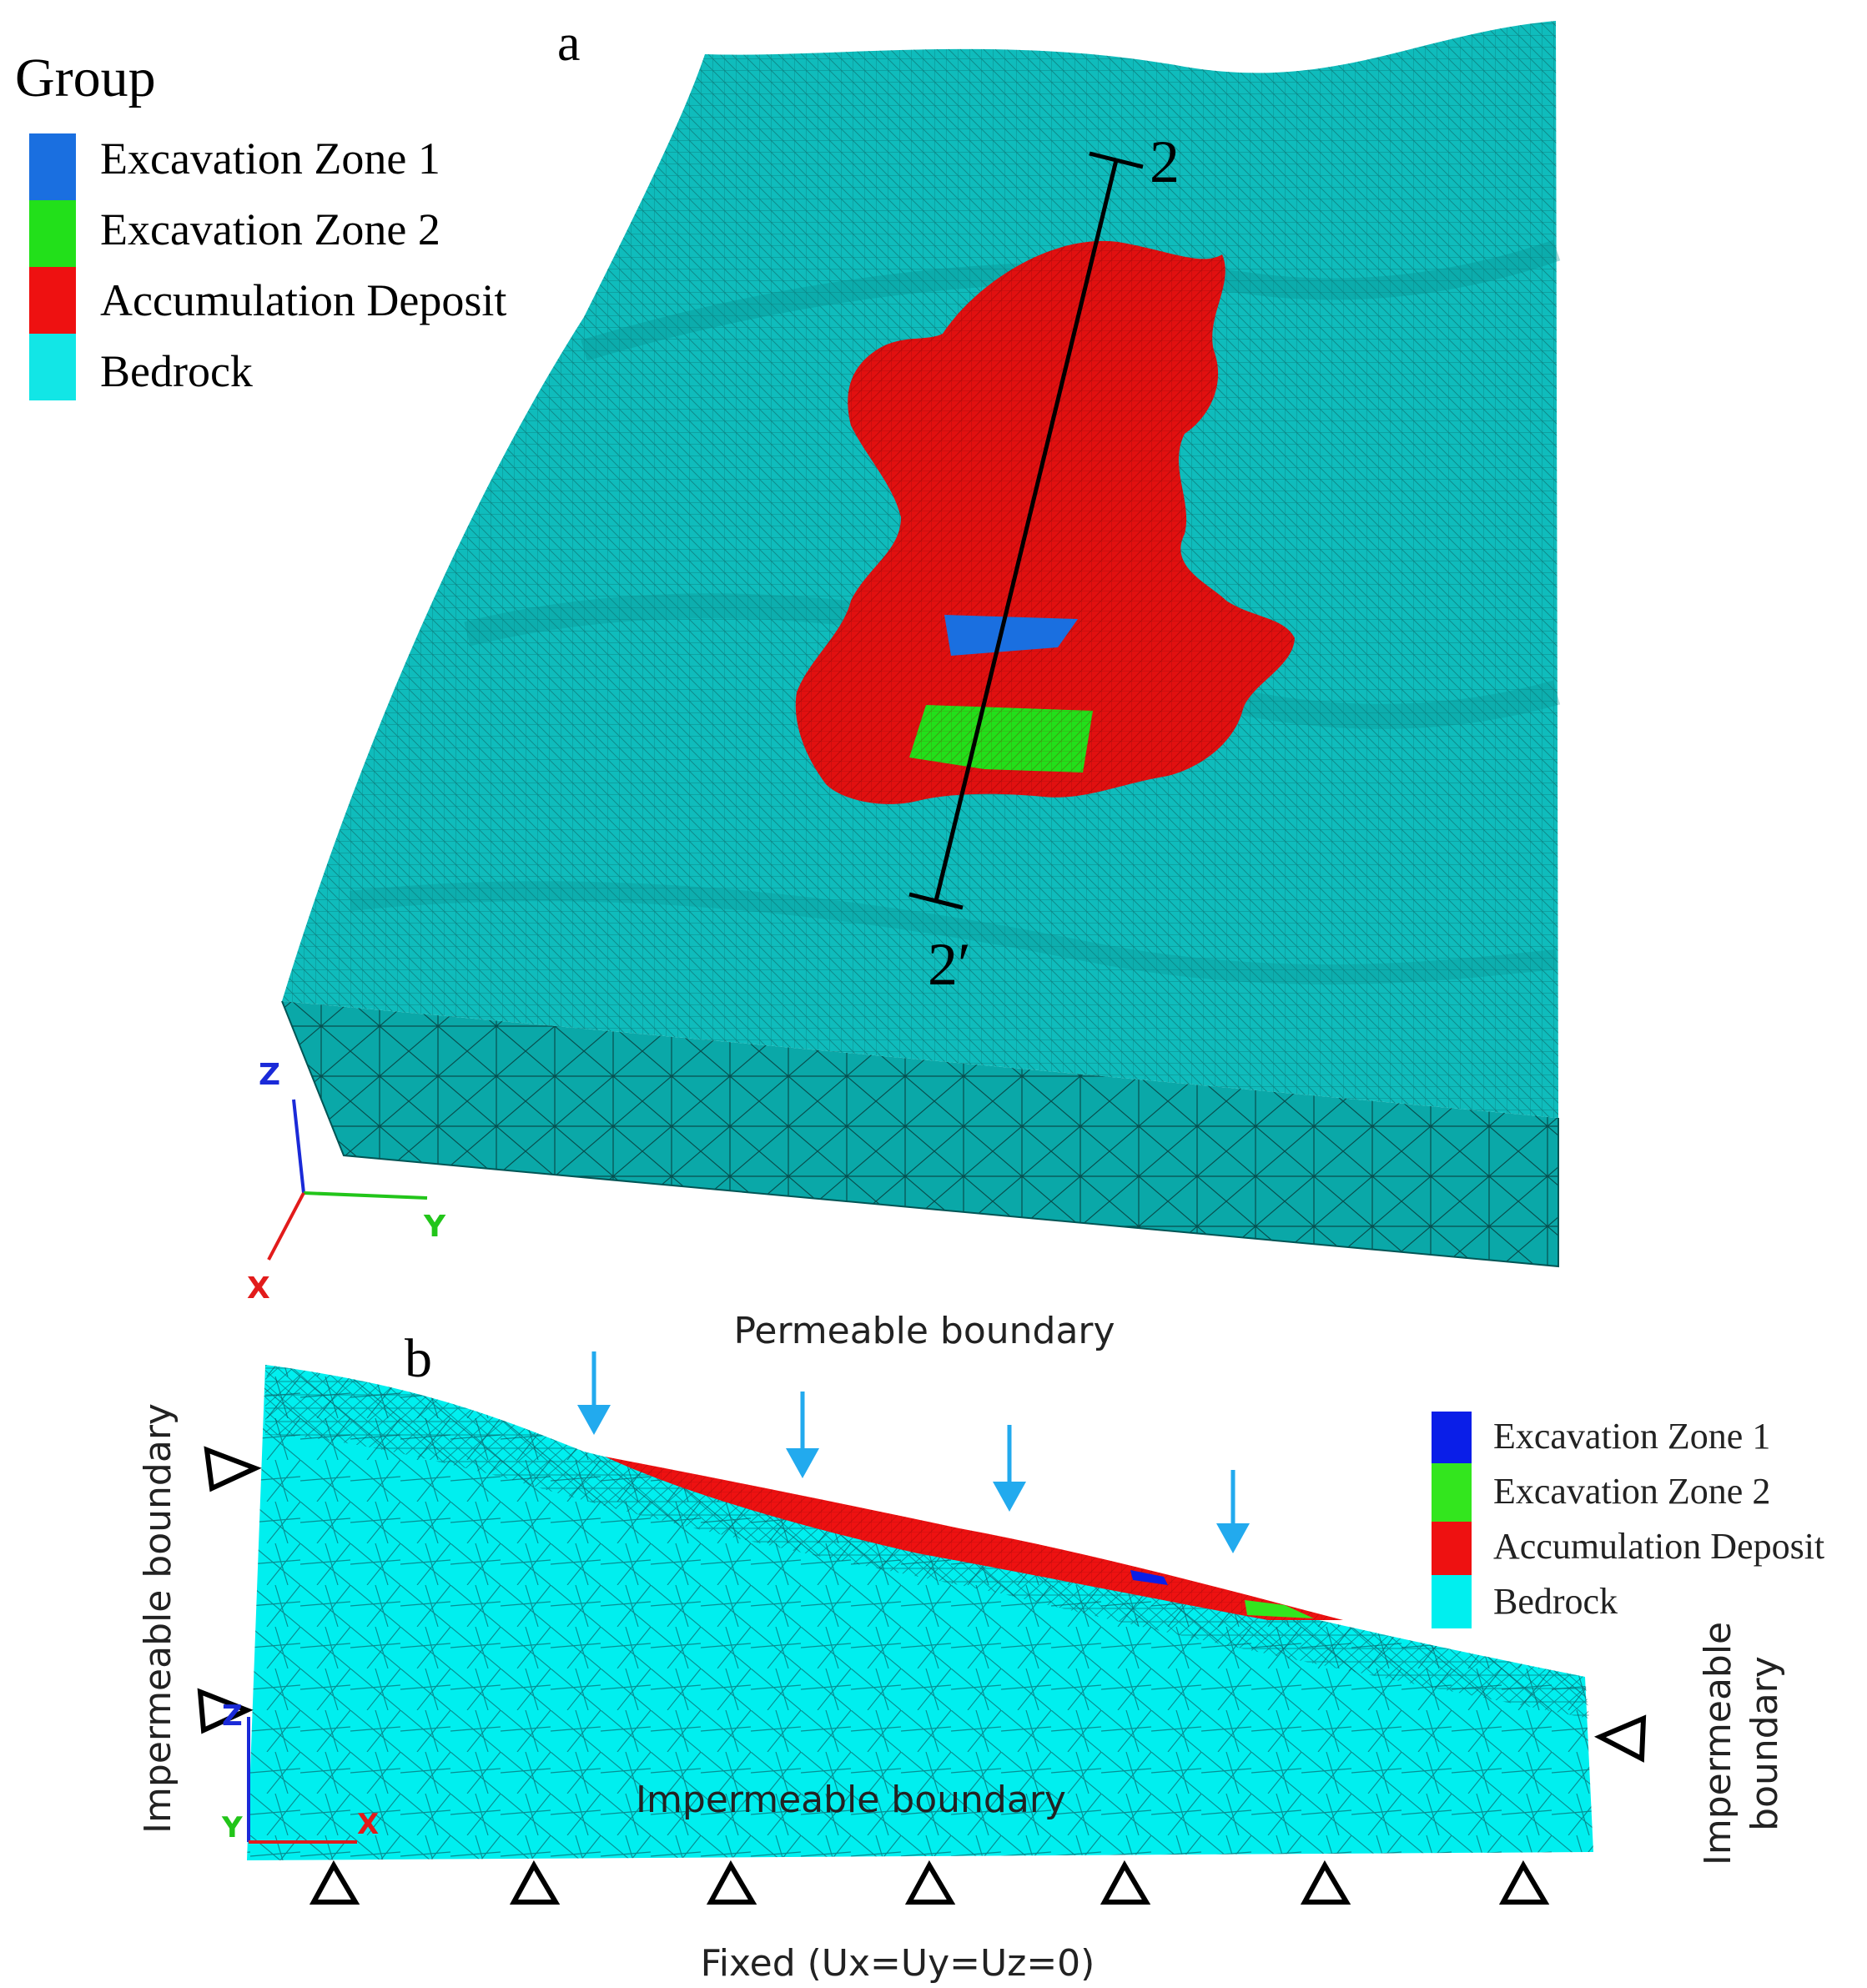  I want to click on axis-b-label-y: Y, so click(232, 1828).